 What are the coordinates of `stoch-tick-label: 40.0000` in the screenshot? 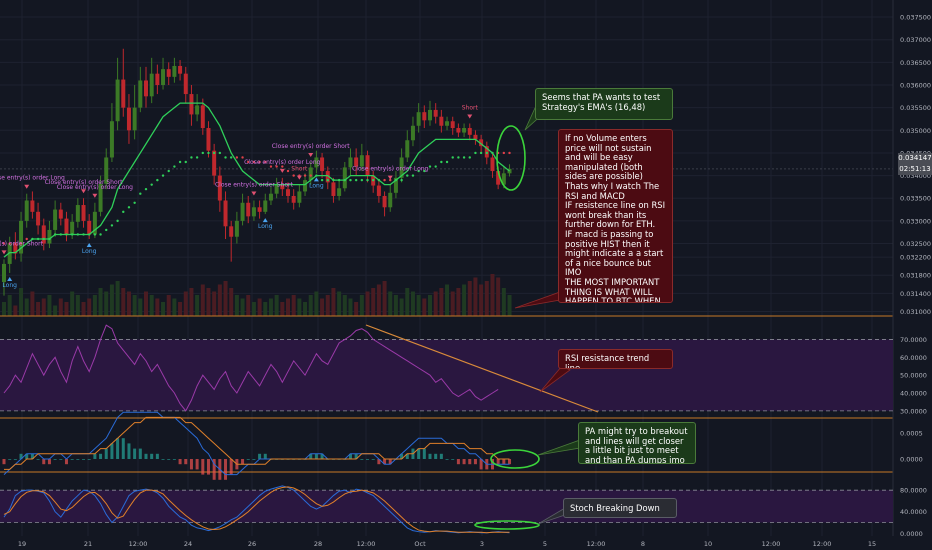 It's located at (913, 512).